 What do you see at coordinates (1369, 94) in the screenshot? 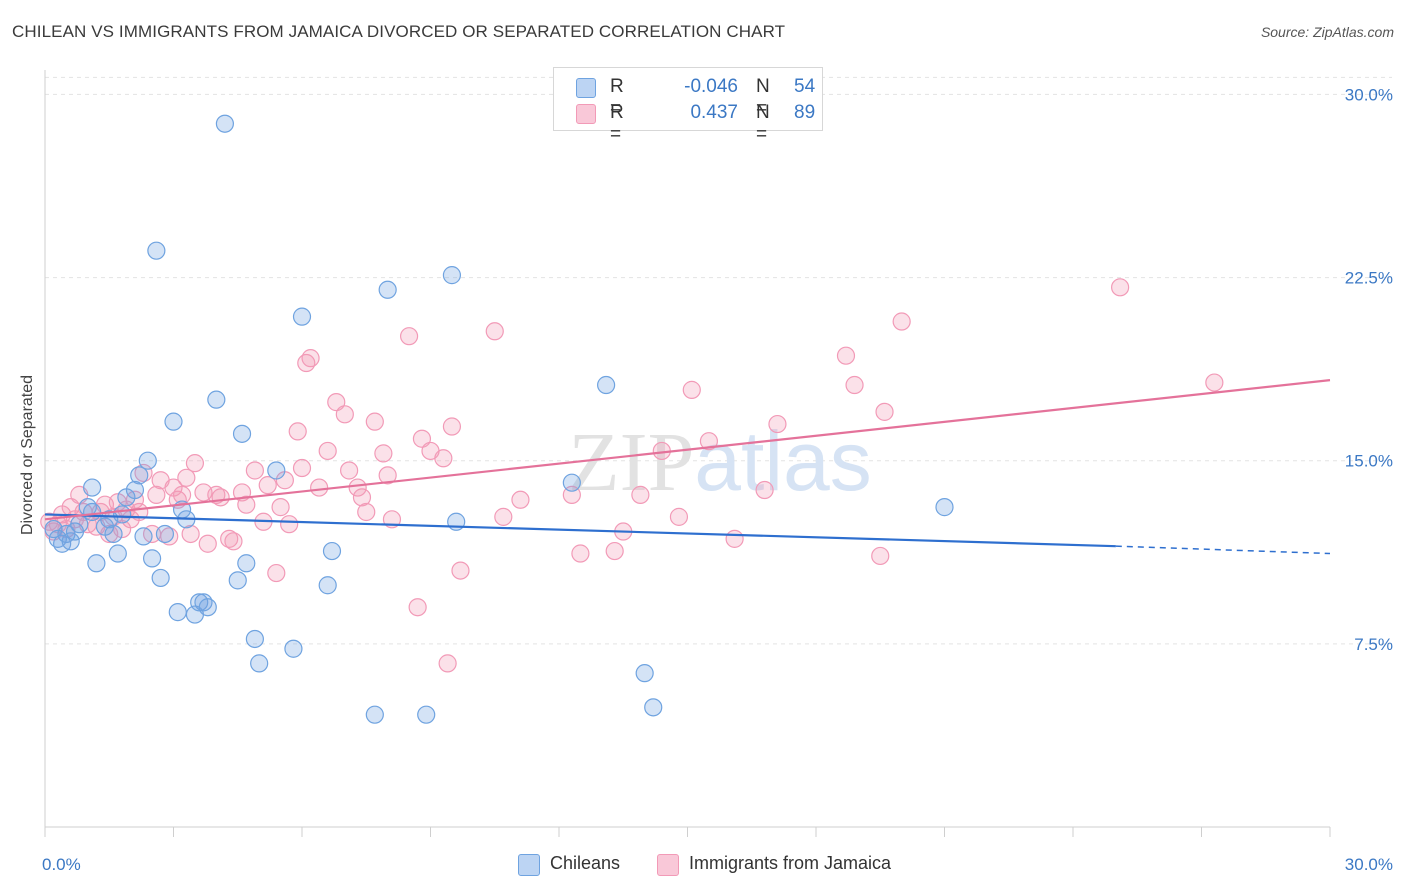
I see `y-tick-label: 30.0%` at bounding box center [1369, 94].